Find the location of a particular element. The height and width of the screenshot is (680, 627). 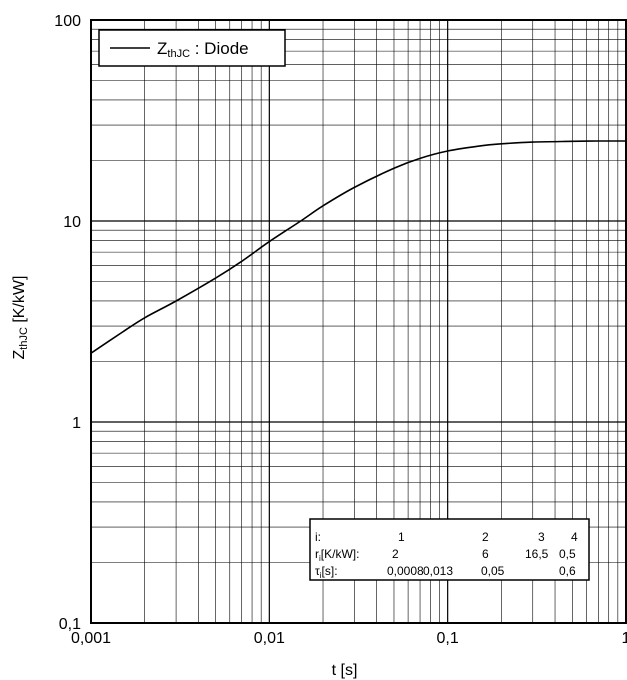

y-axis-label: ZthJC [K/kW] is located at coordinates (20, 318).